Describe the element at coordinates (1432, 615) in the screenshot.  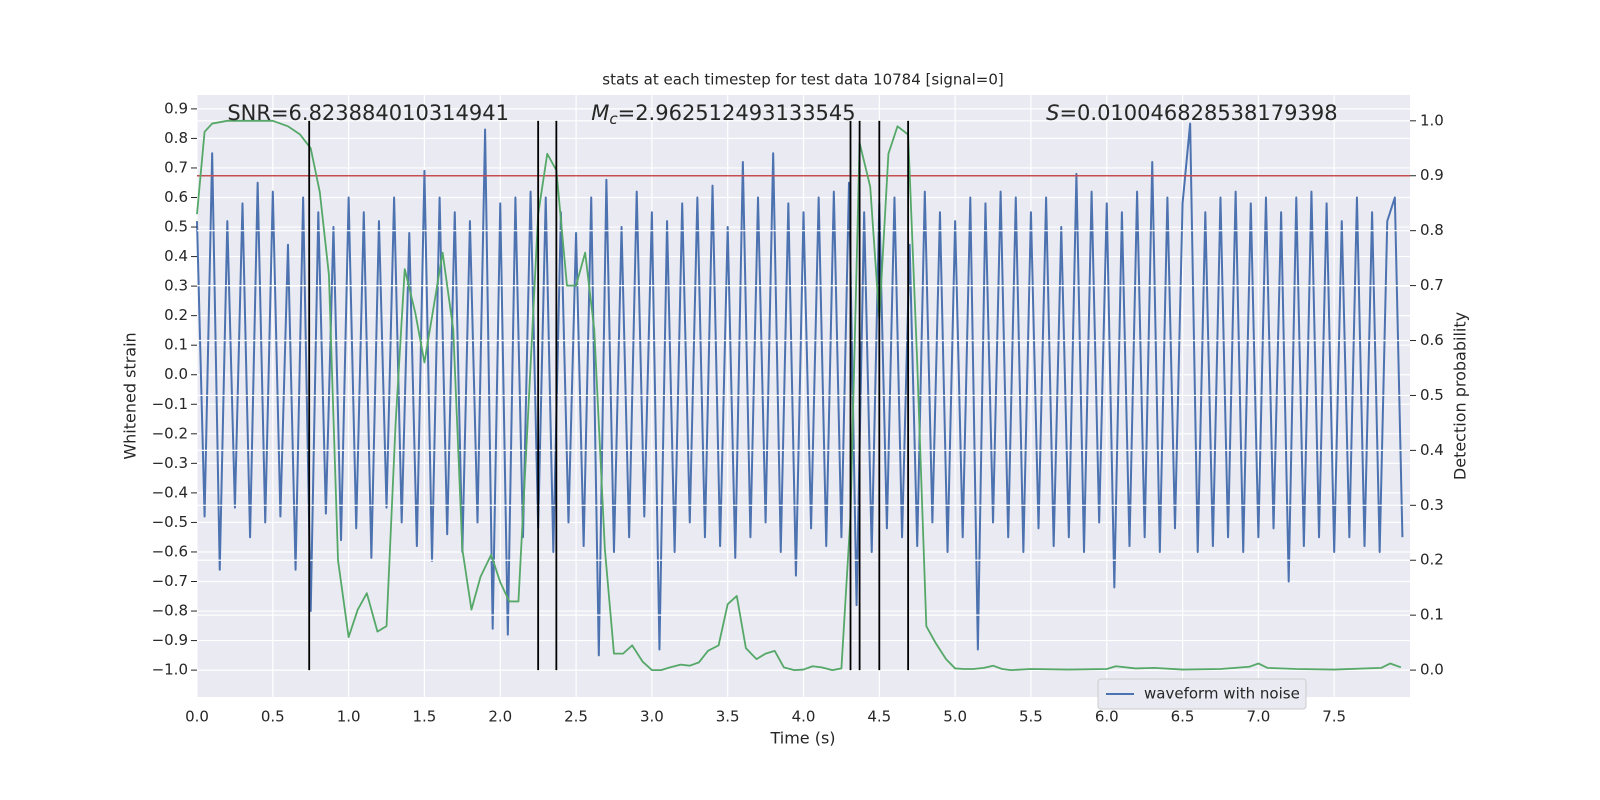
I see `y2-tick-label: 0.1` at that location.